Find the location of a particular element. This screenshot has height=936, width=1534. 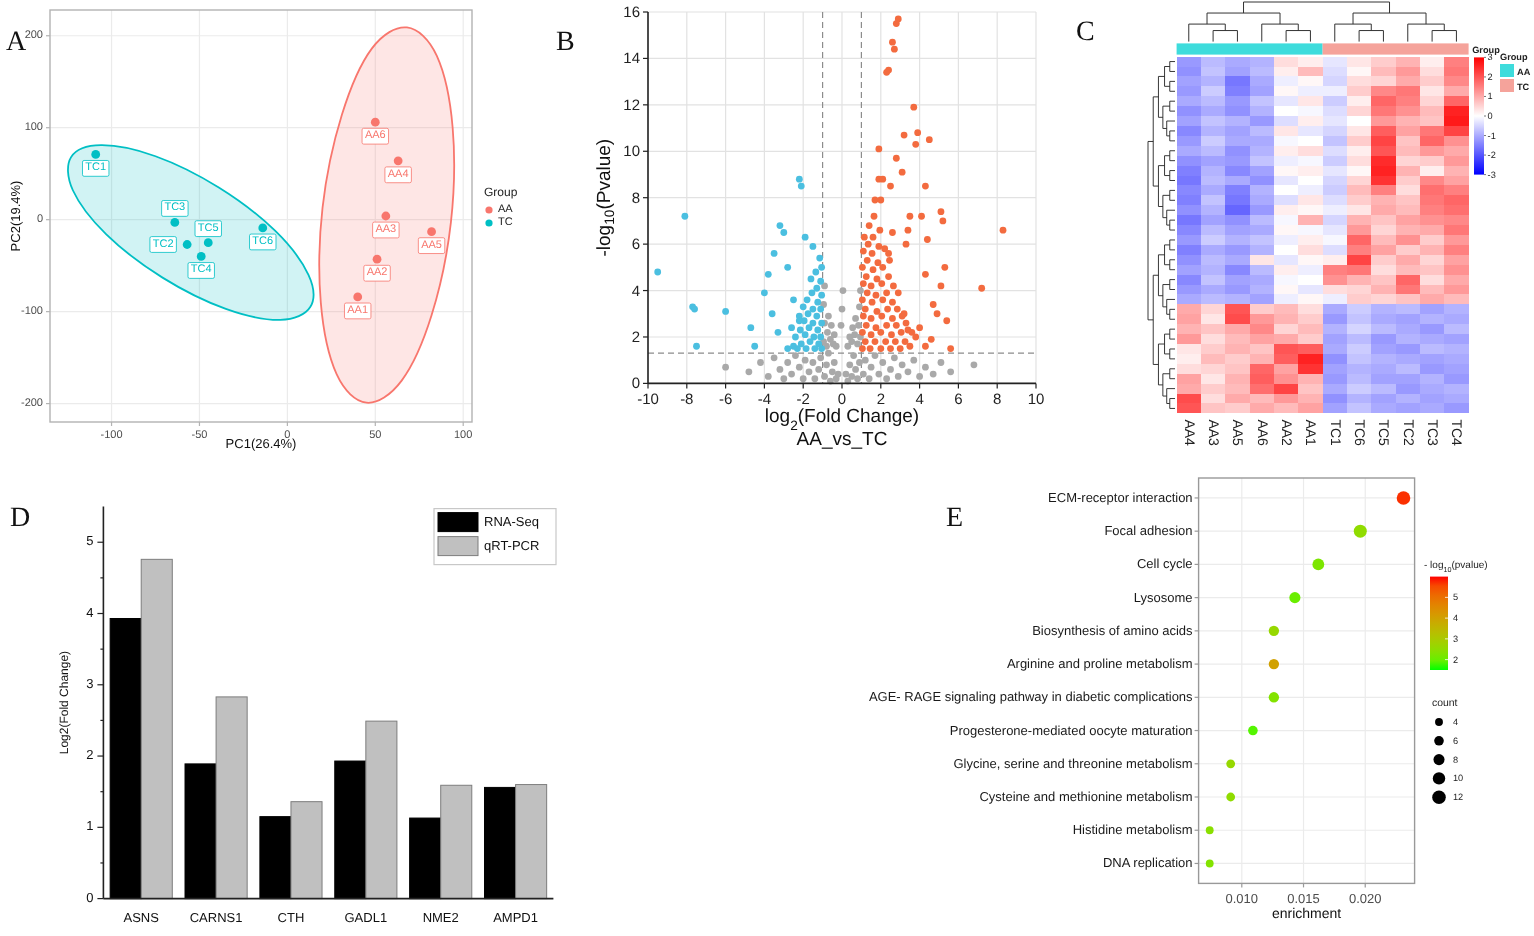

x-axis-title: log$_{2}$(Fold Change) is located at coordinates (842, 419).